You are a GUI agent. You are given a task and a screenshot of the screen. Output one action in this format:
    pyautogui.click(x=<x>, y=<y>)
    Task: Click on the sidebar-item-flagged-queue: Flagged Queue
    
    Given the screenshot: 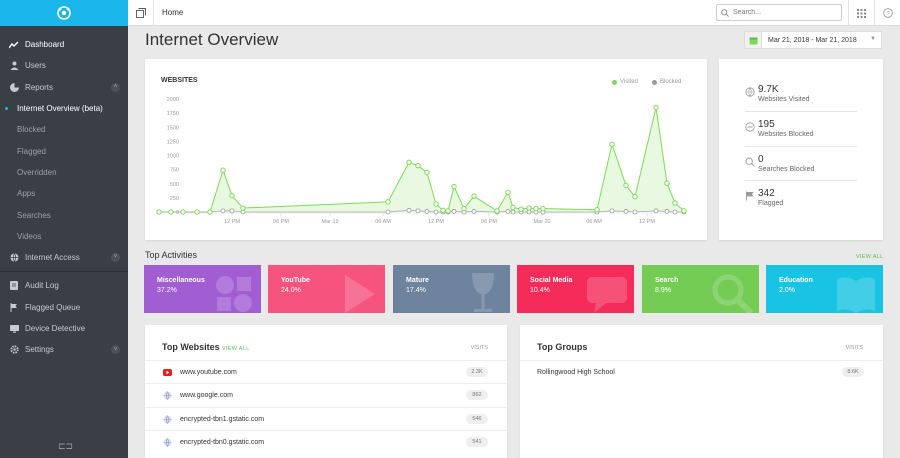 What is the action you would take?
    pyautogui.click(x=64, y=307)
    